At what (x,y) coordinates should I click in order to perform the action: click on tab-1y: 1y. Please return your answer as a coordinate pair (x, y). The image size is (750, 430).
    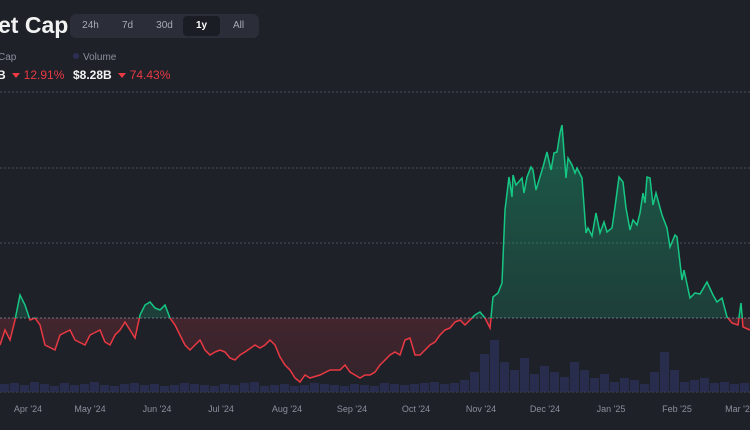
    Looking at the image, I should click on (201, 26).